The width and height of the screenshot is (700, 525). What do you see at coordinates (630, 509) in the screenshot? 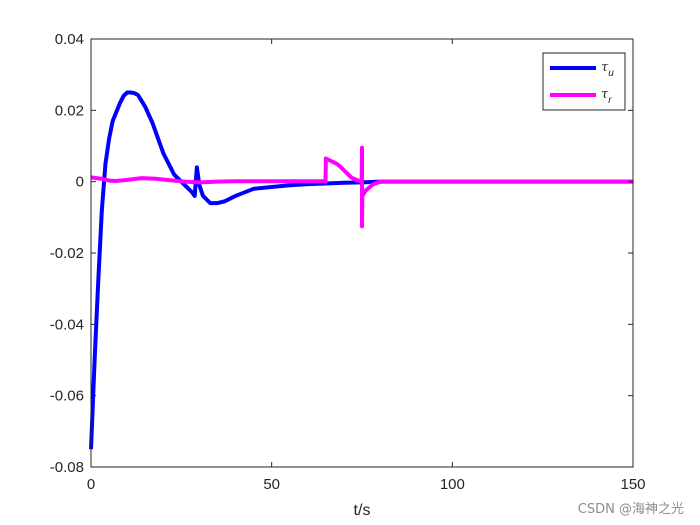
I see `watermark: CSDN @海神之光` at bounding box center [630, 509].